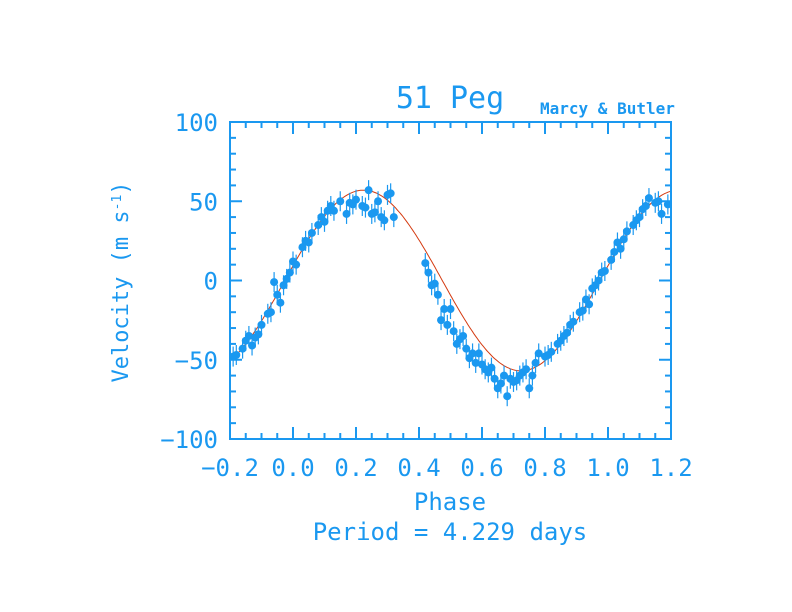  I want to click on y-axis-label-main: Velocity (m s, so click(121, 296).